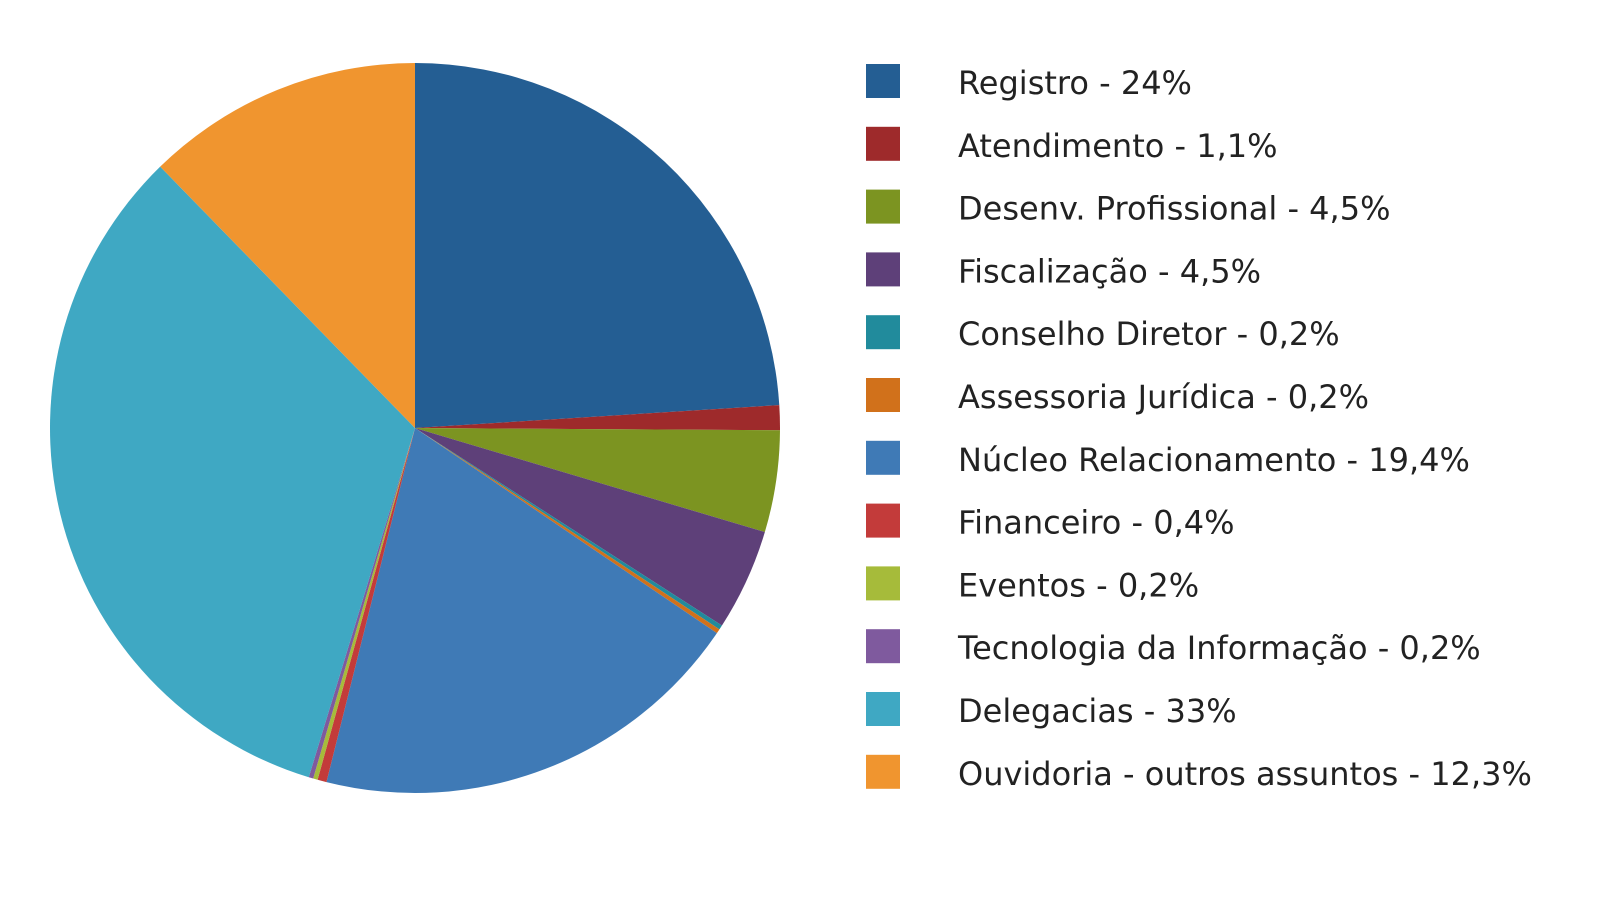  What do you see at coordinates (1214, 460) in the screenshot?
I see `legend-label: Núcleo Relacionamento - 19,4%` at bounding box center [1214, 460].